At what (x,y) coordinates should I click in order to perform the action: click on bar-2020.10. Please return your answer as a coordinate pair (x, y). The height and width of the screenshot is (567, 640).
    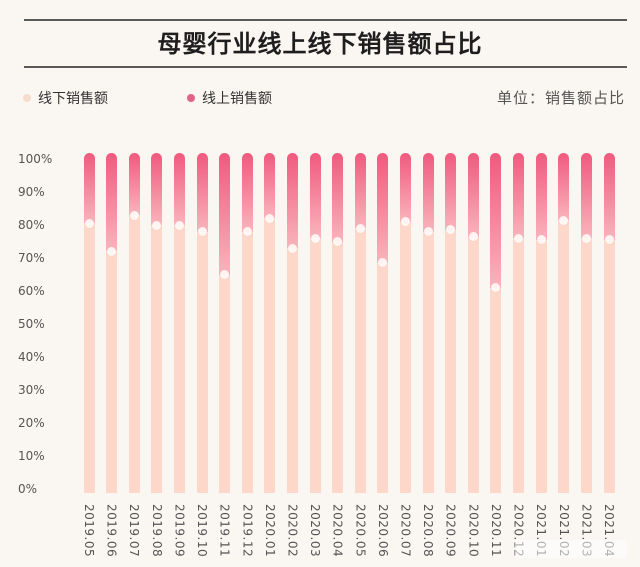
    Looking at the image, I should click on (473, 323).